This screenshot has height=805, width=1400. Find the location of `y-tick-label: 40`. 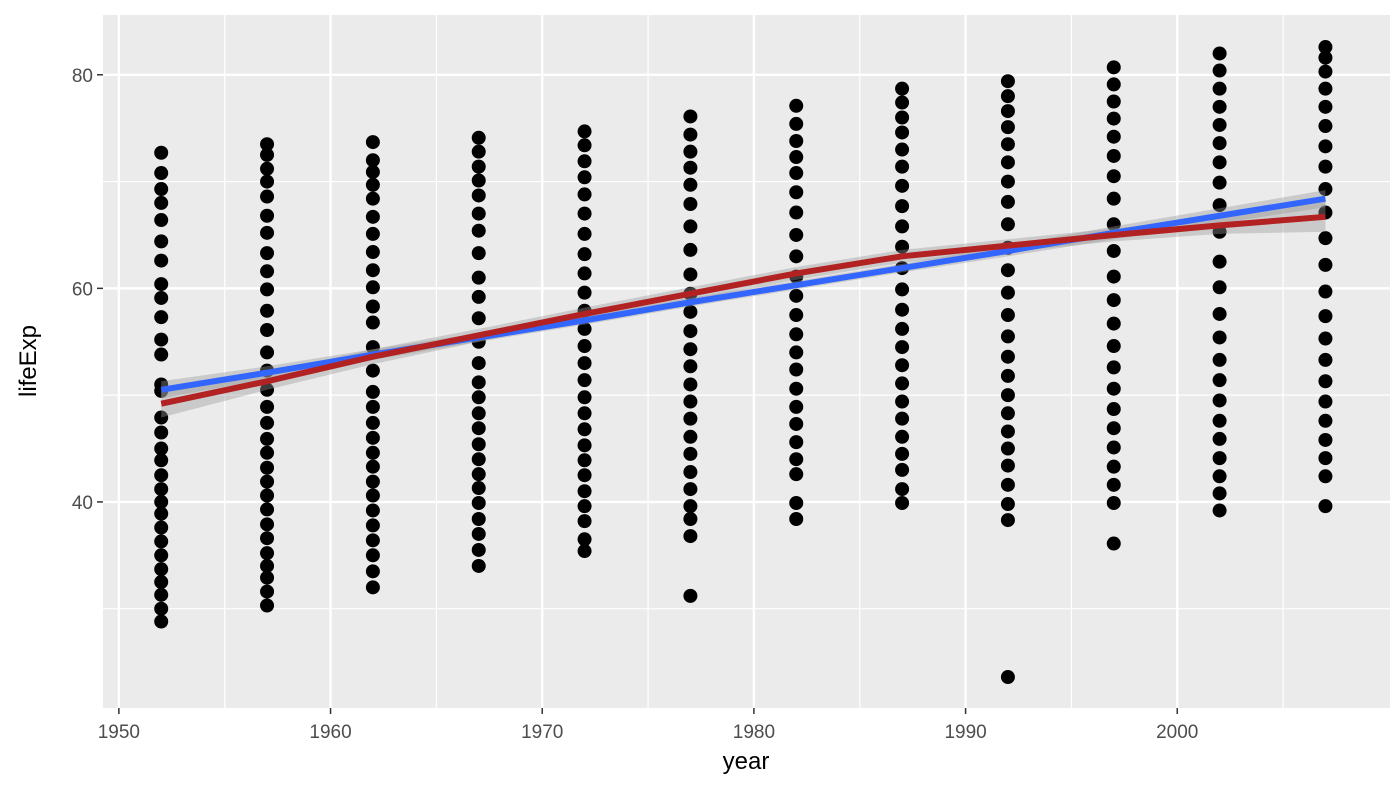

y-tick-label: 40 is located at coordinates (82, 503).